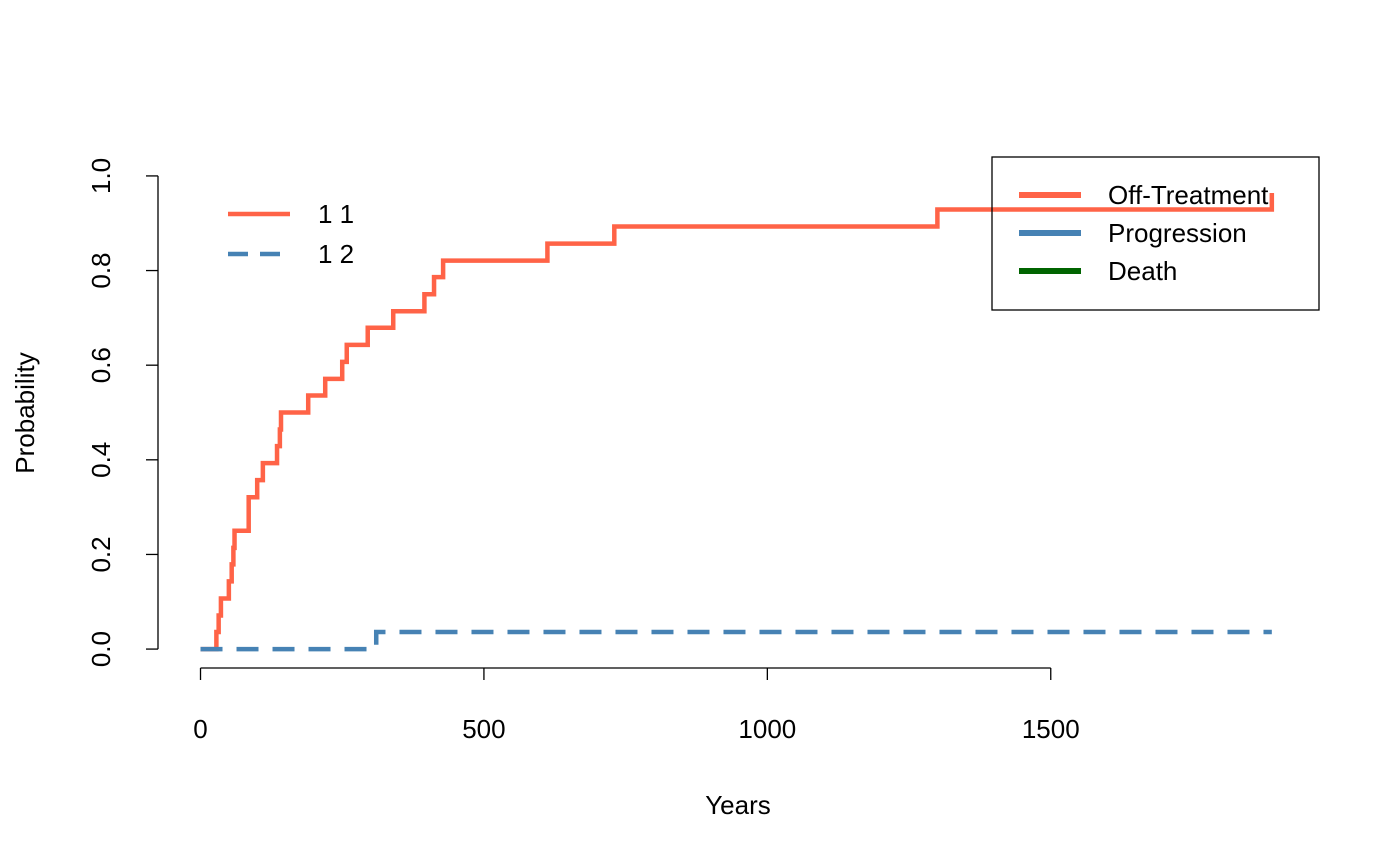 The width and height of the screenshot is (1400, 865). I want to click on legend-label: Progression, so click(1177, 233).